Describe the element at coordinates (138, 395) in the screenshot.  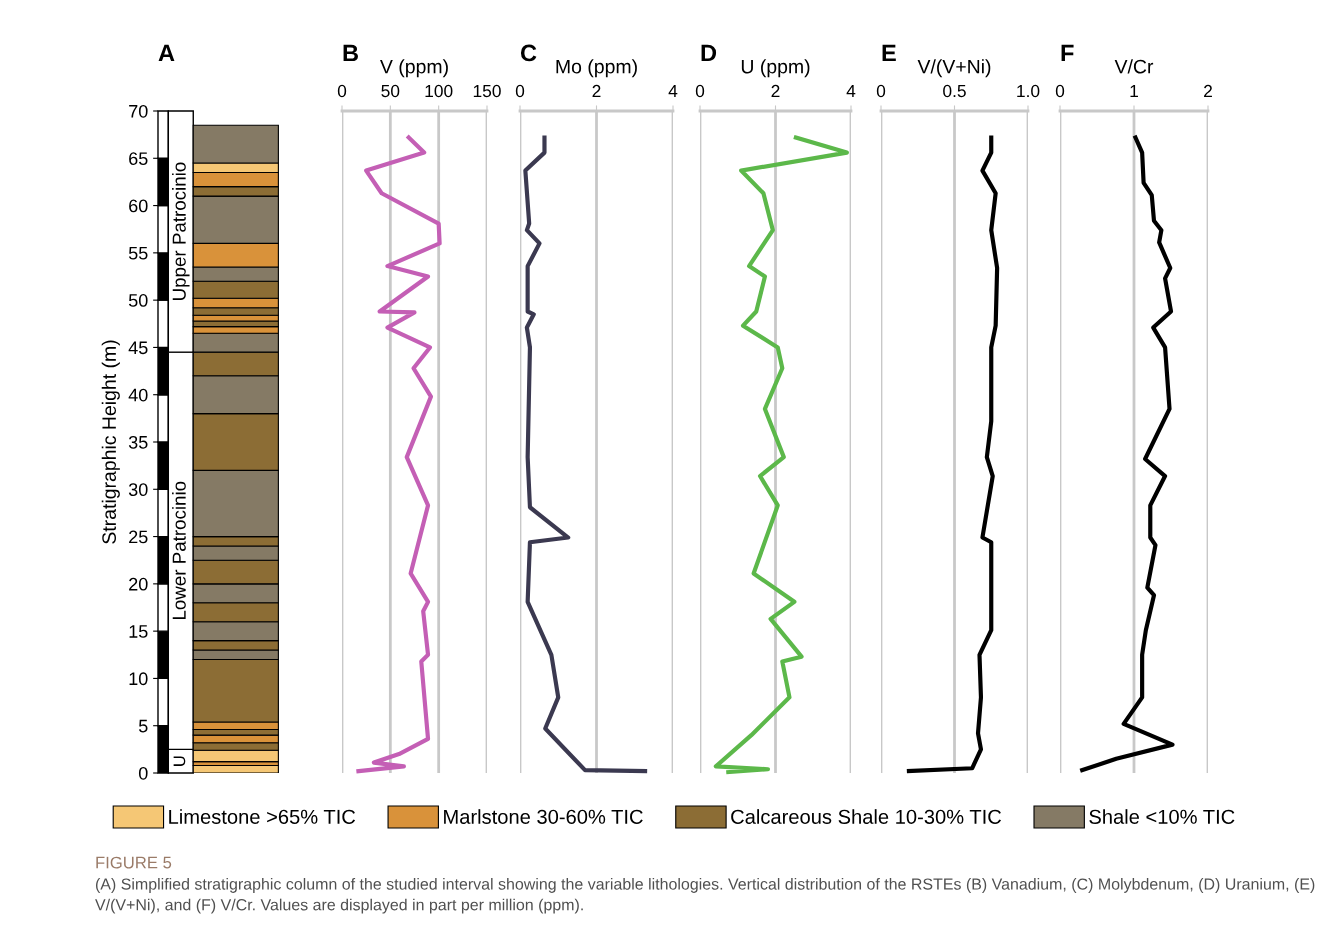
I see `y-tick-label: 40` at that location.